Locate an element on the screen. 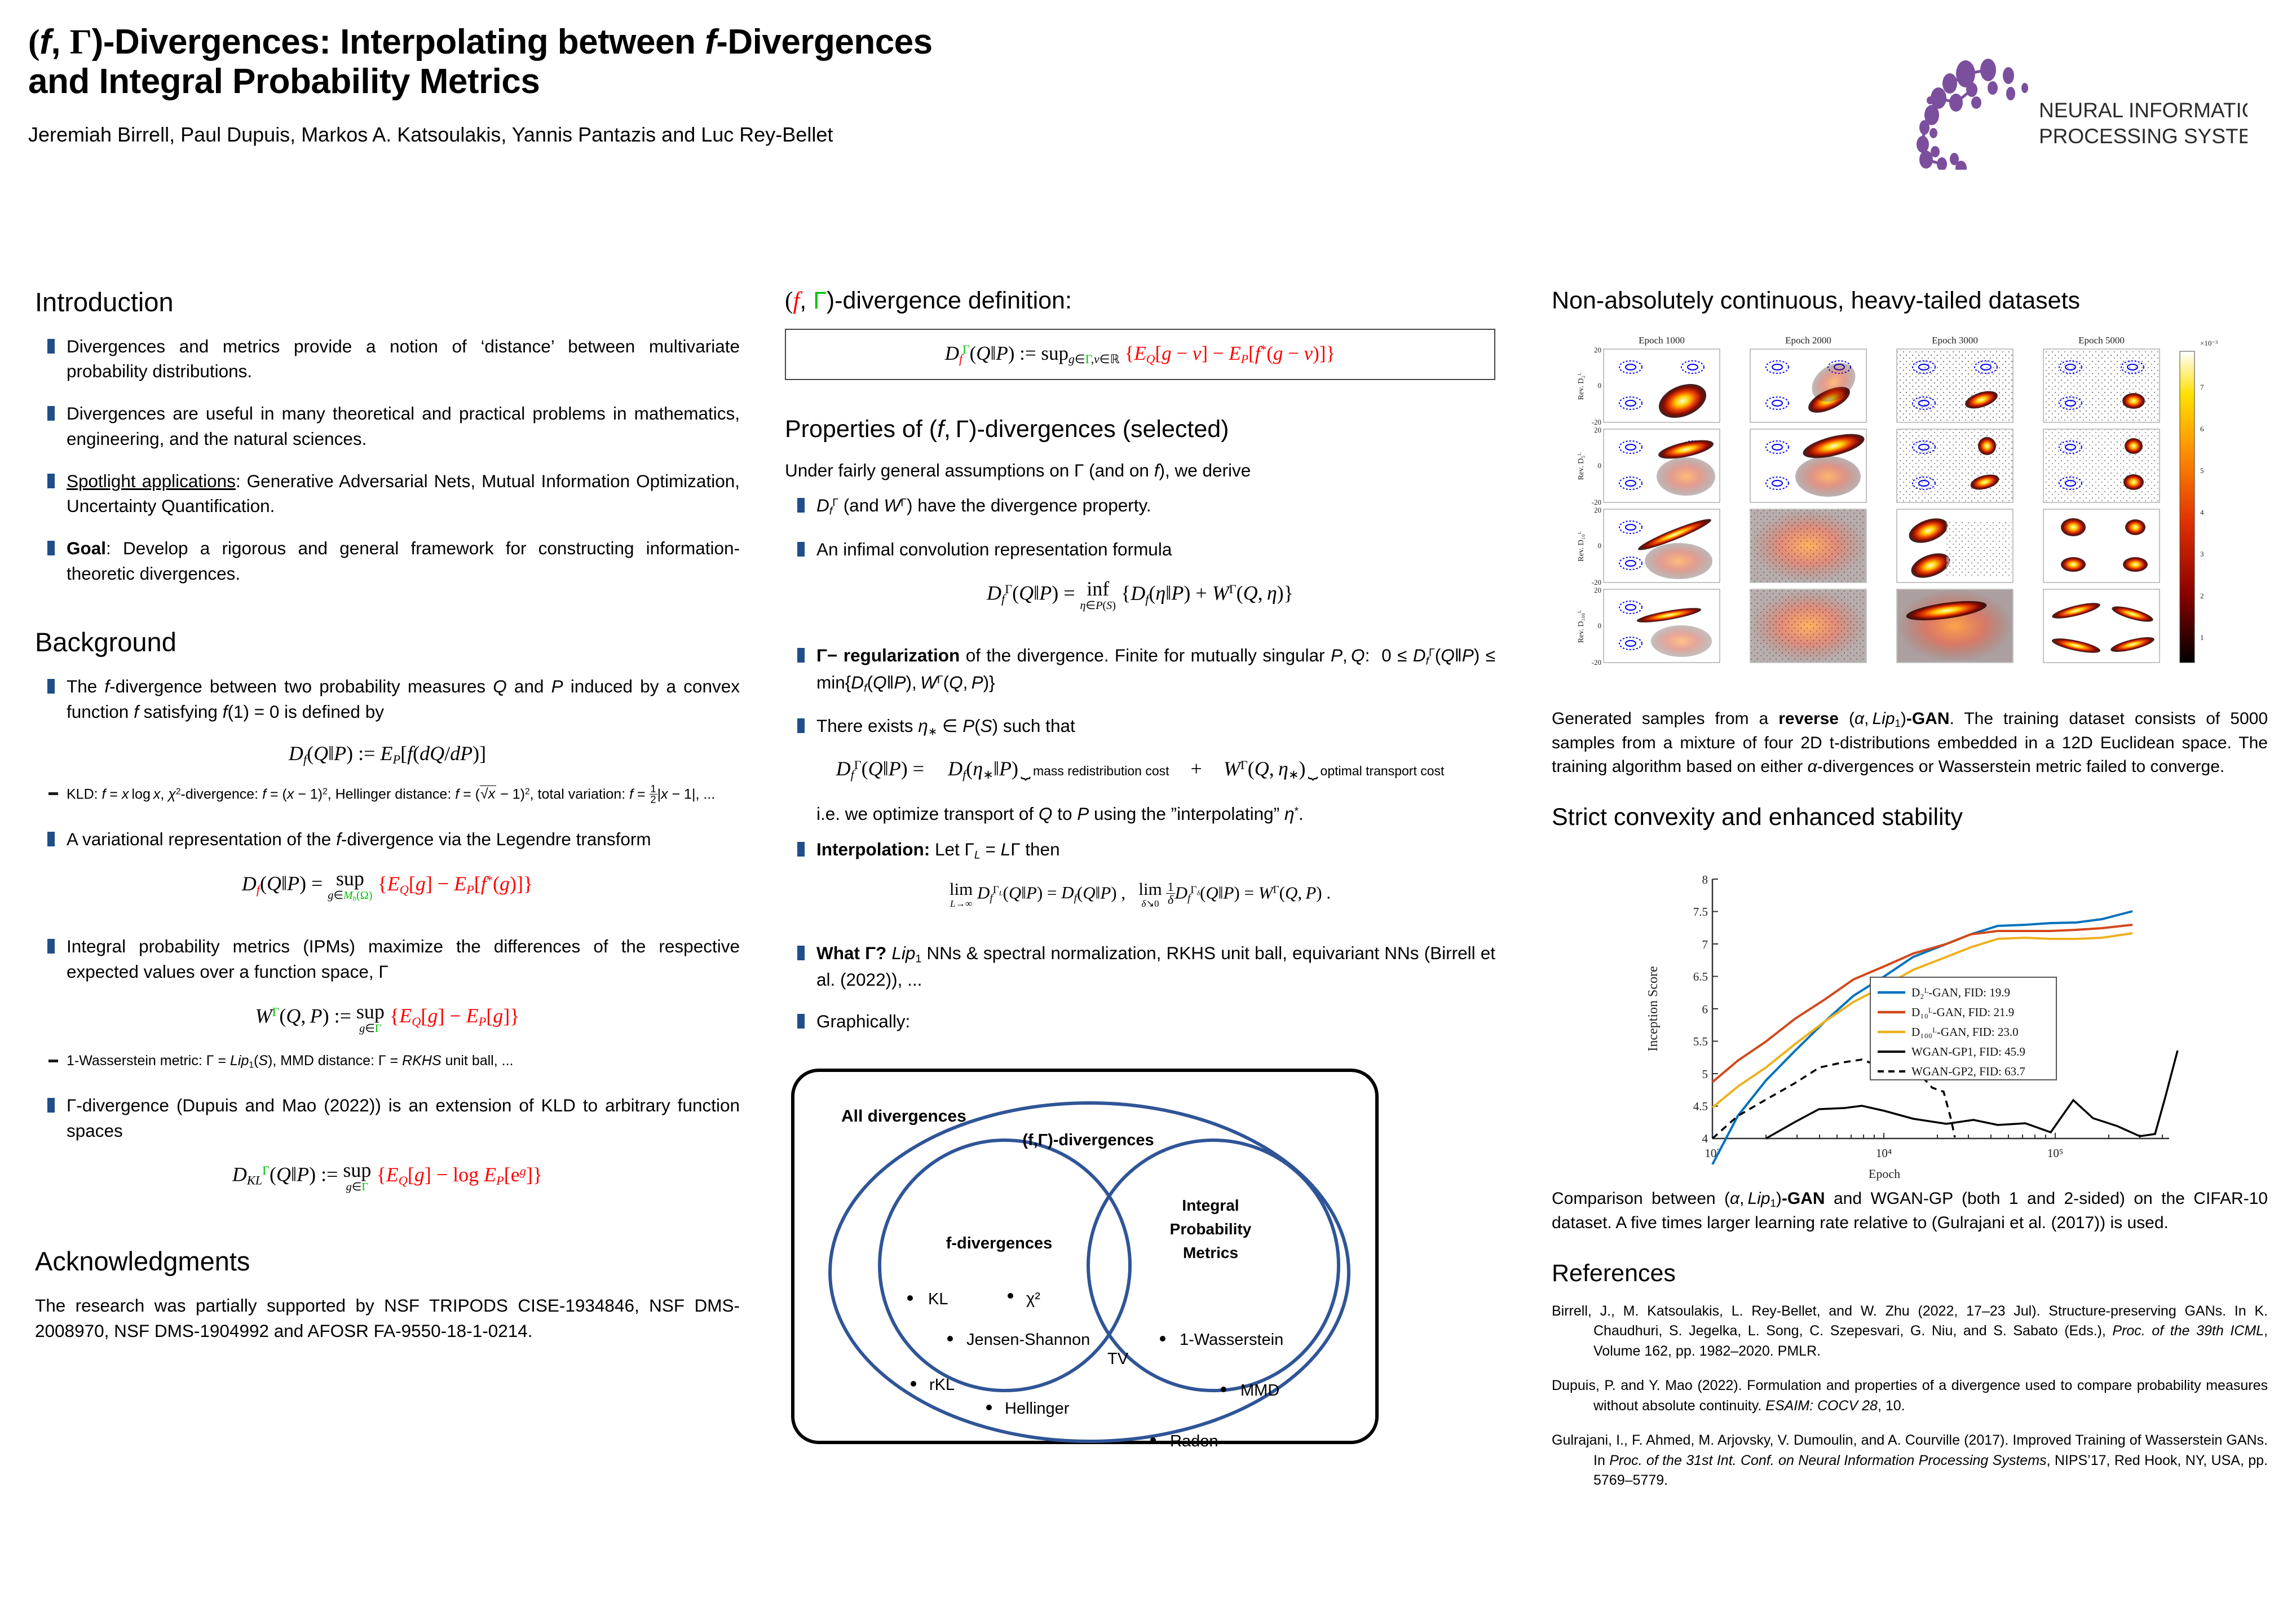 The width and height of the screenshot is (2296, 1624). svg-text: 2 is located at coordinates (2202, 596).